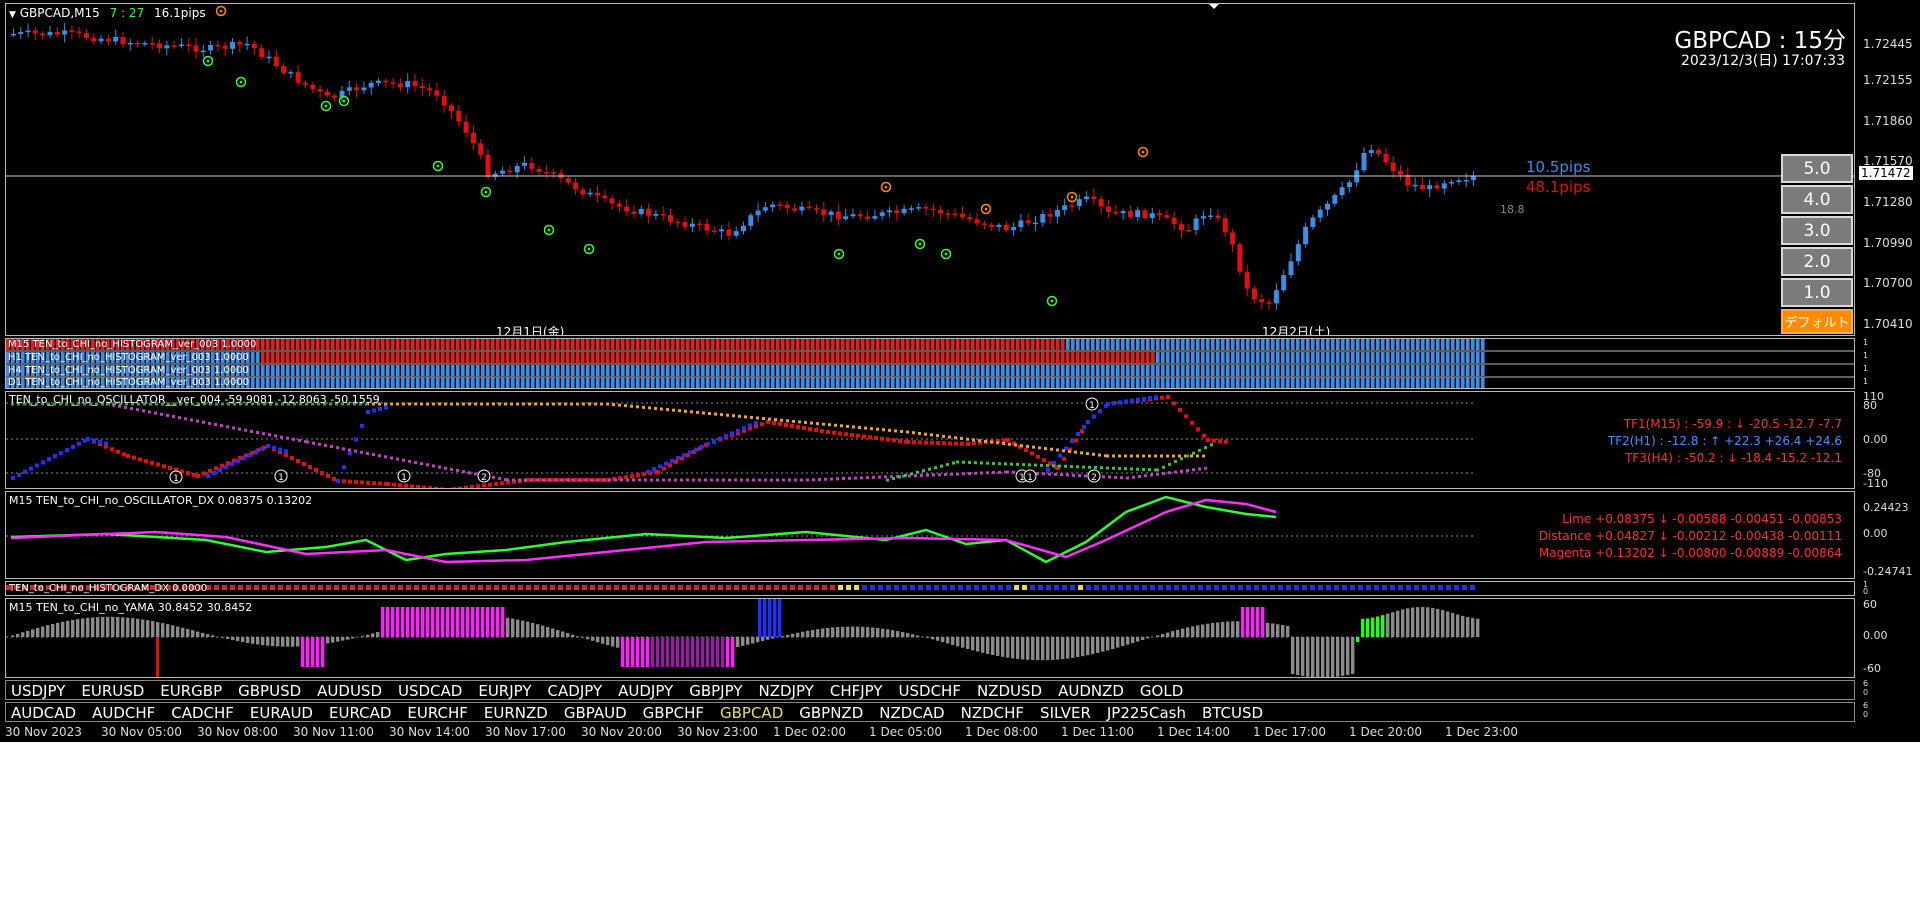 The width and height of the screenshot is (1920, 908). What do you see at coordinates (1146, 713) in the screenshot?
I see `symbol-jp225cash: JP225Cash` at bounding box center [1146, 713].